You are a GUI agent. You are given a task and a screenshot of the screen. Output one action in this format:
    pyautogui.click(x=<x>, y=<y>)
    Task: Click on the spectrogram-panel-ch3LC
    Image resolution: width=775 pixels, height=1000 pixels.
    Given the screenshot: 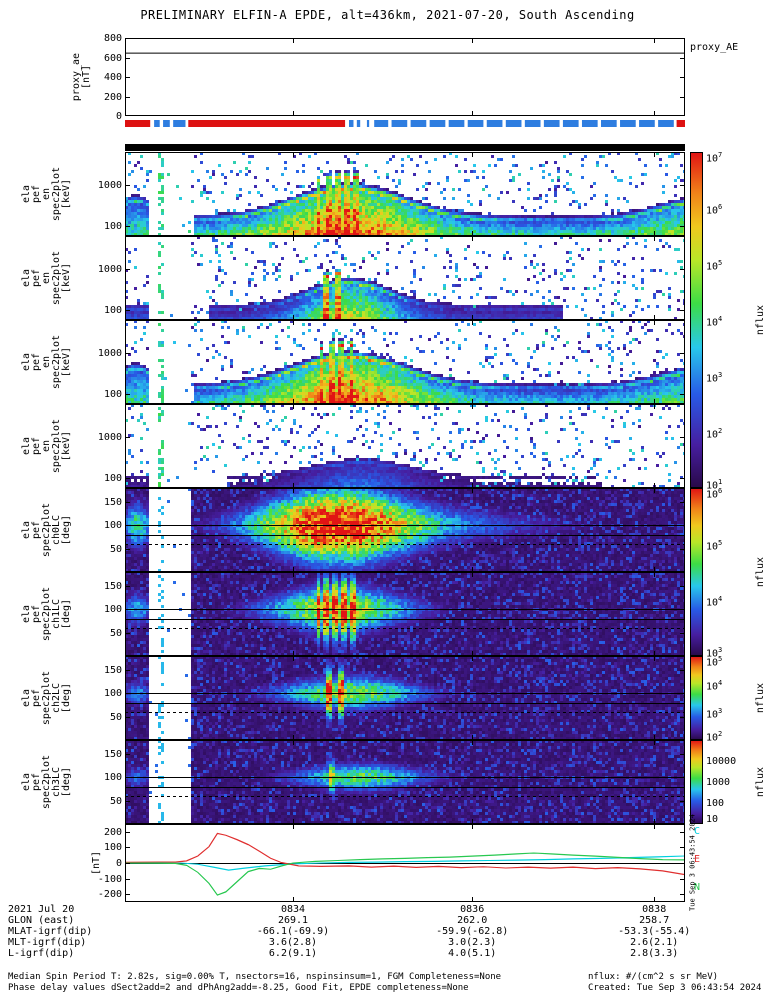 What is the action you would take?
    pyautogui.click(x=405, y=782)
    